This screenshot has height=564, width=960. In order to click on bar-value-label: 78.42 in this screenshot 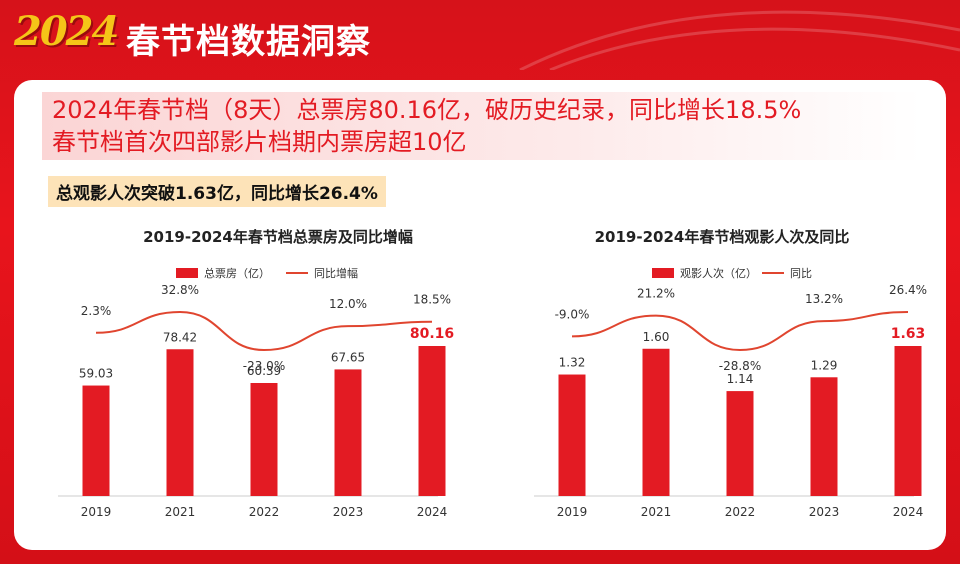, I will do `click(180, 337)`.